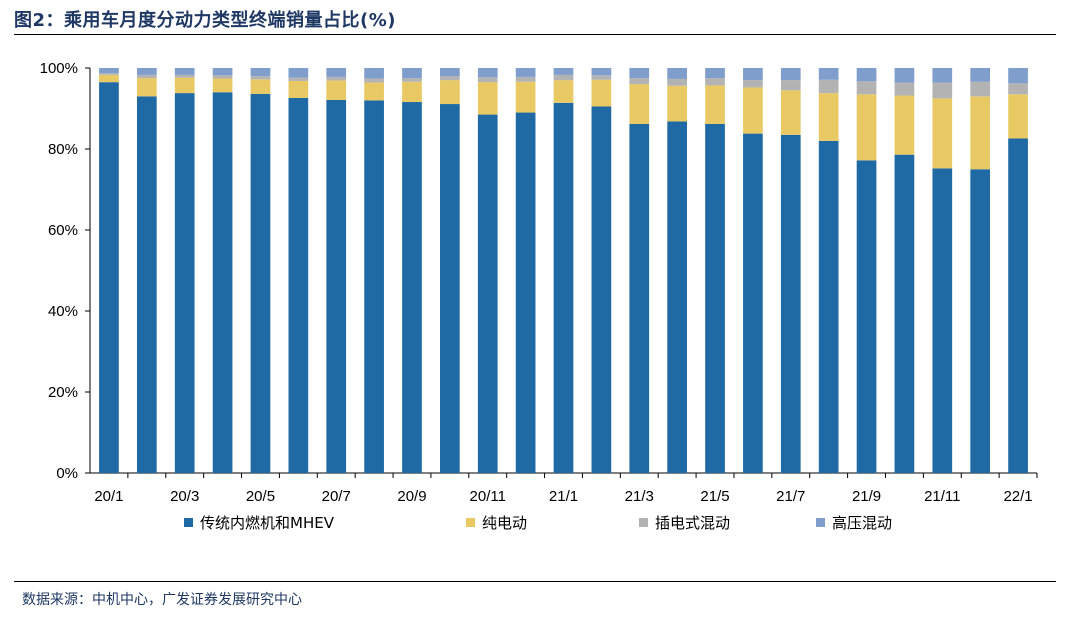  Describe the element at coordinates (411, 496) in the screenshot. I see `x-tick-label: 20/9` at that location.